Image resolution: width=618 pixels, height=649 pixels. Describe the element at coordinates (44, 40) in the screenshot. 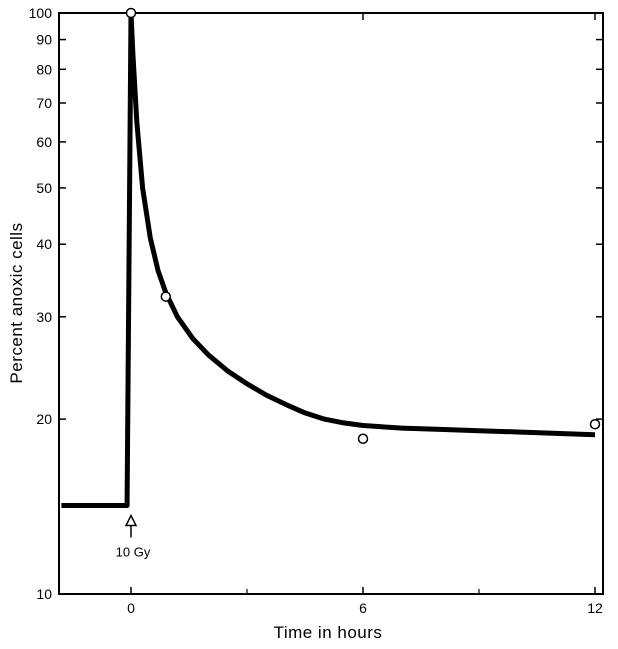

I see `y-tick-label: 90` at that location.